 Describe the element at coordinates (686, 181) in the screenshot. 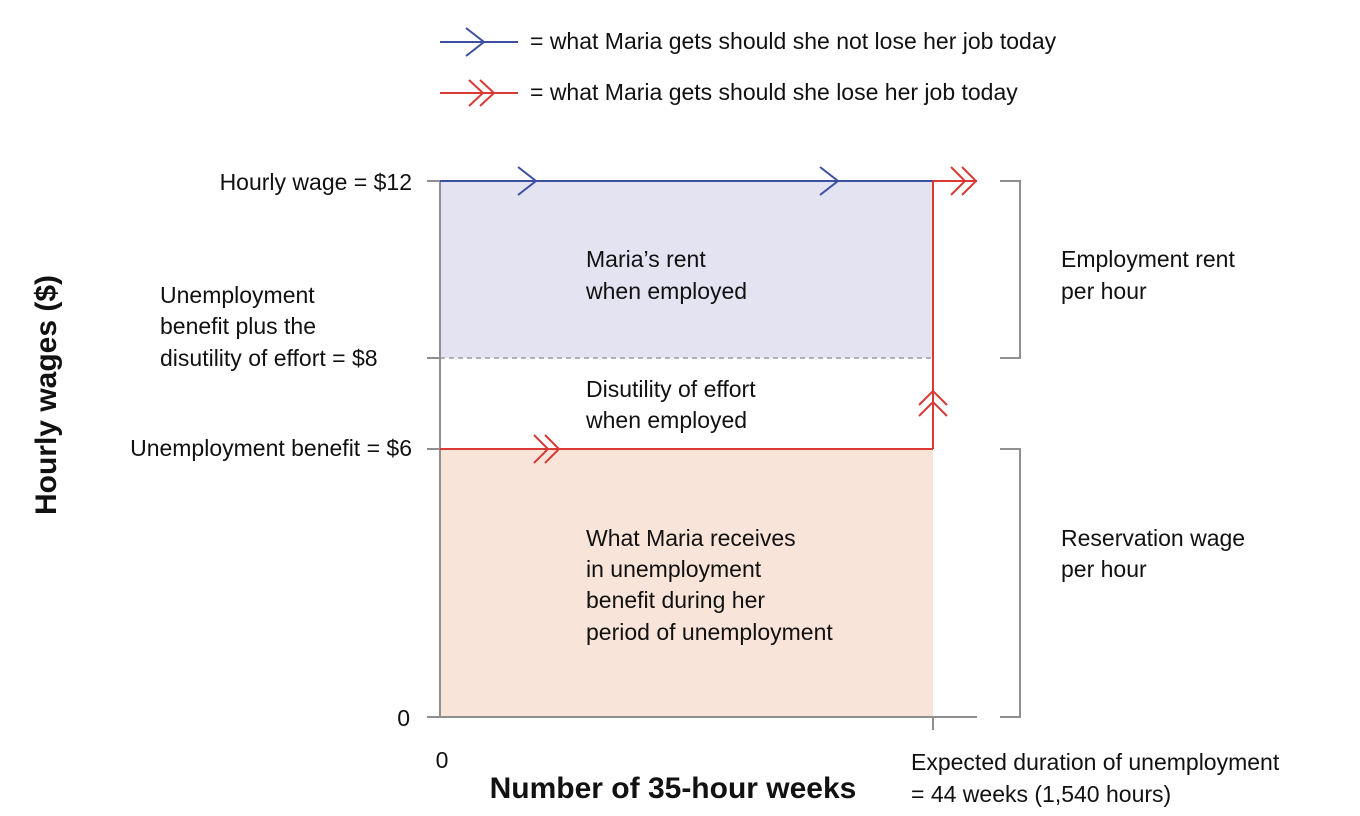

I see `employed-path` at that location.